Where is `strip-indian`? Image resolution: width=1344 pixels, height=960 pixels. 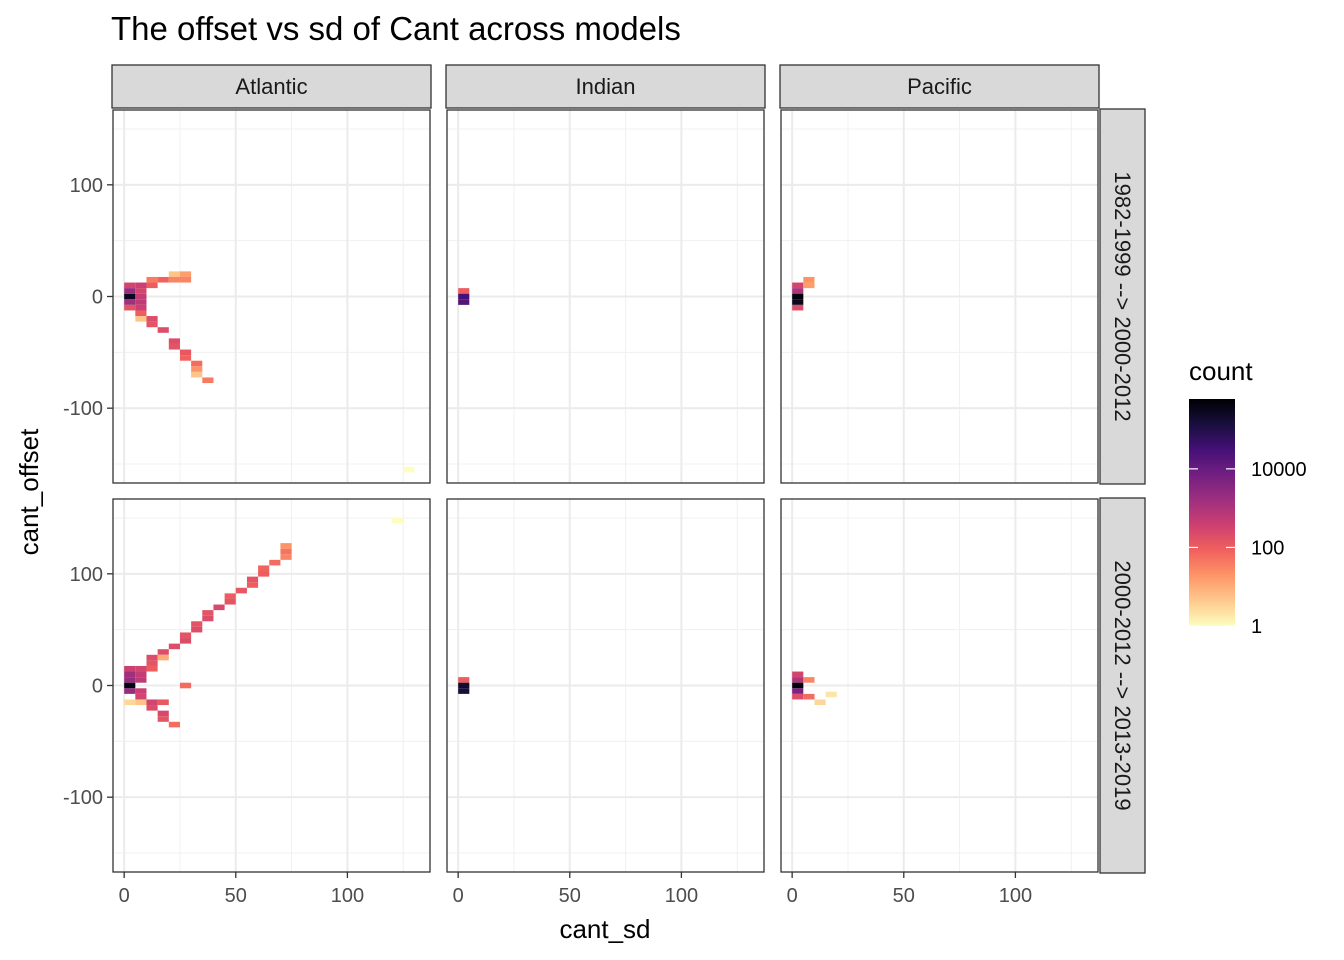 strip-indian is located at coordinates (605, 86).